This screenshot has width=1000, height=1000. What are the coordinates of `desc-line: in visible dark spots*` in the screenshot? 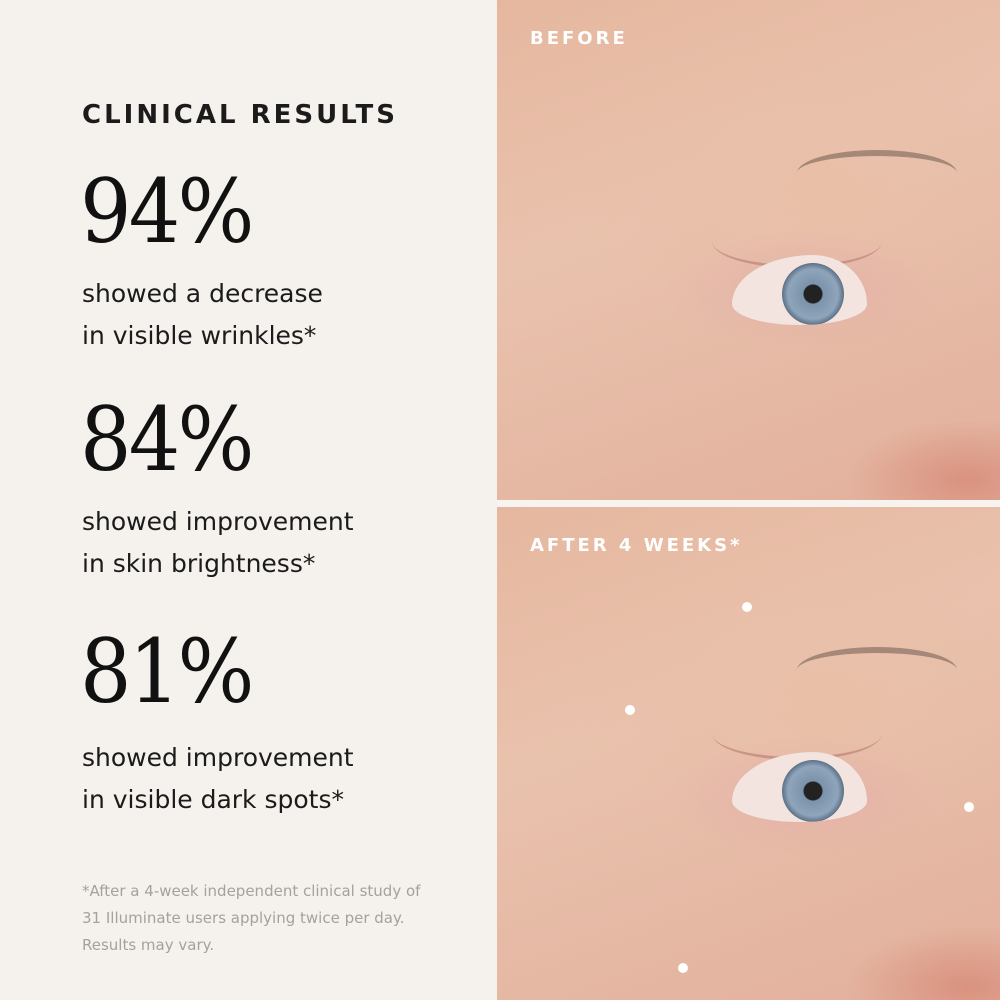 It's located at (213, 799).